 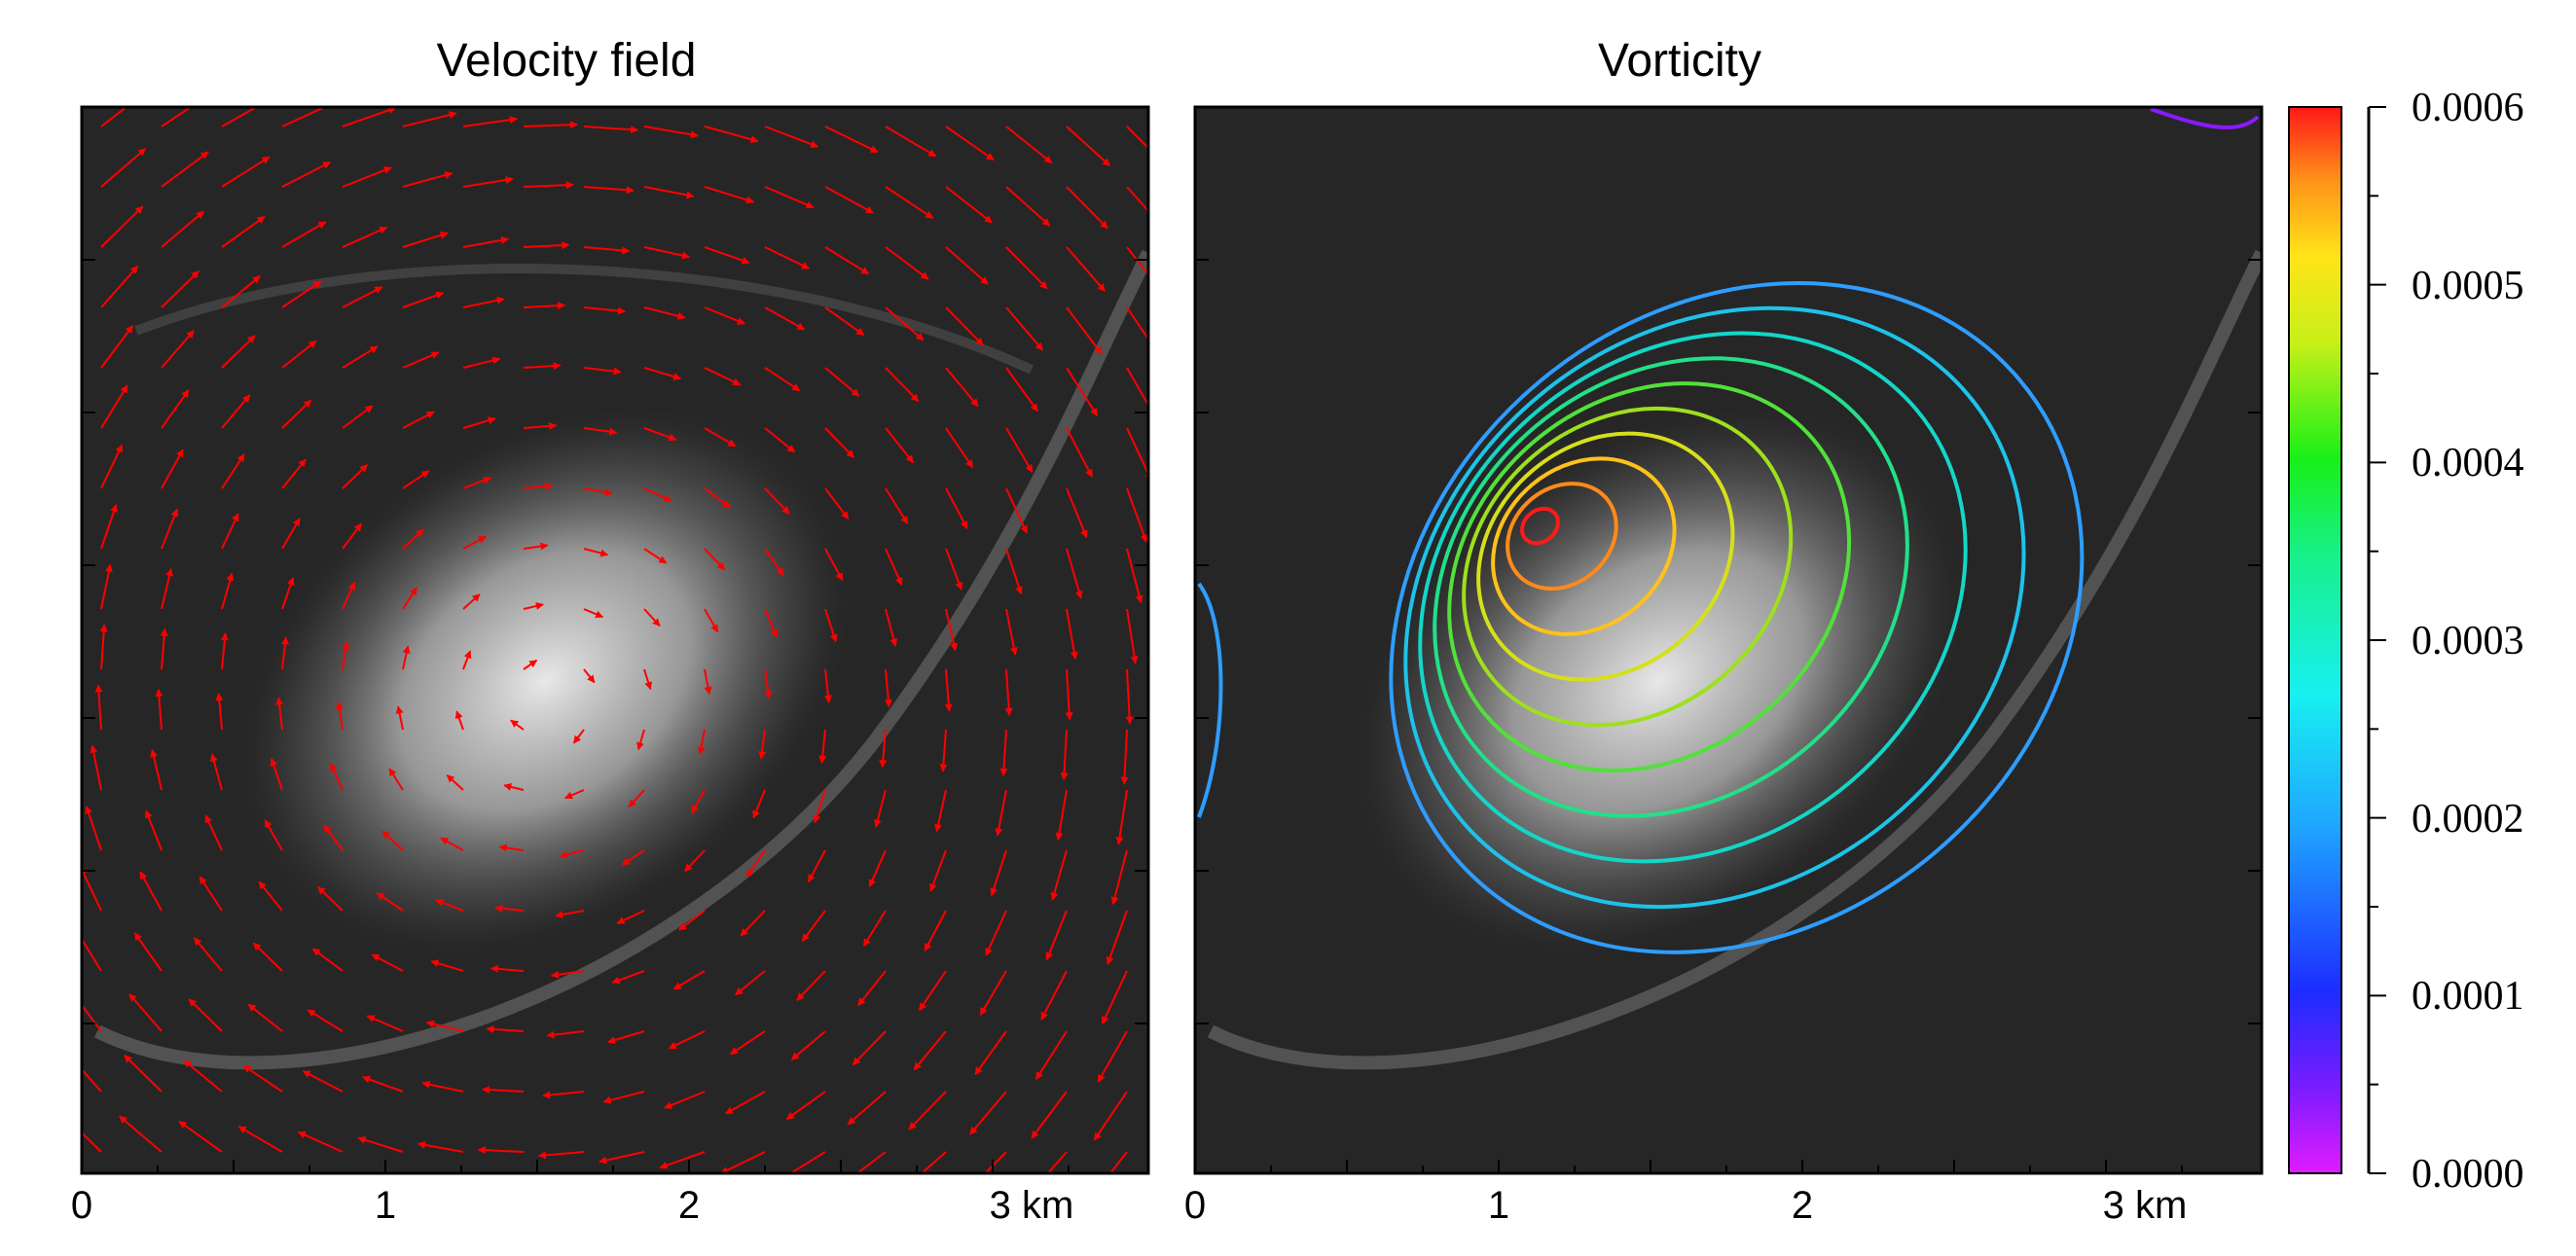 I want to click on colorbar-tick-label: 0.0001, so click(x=2468, y=996).